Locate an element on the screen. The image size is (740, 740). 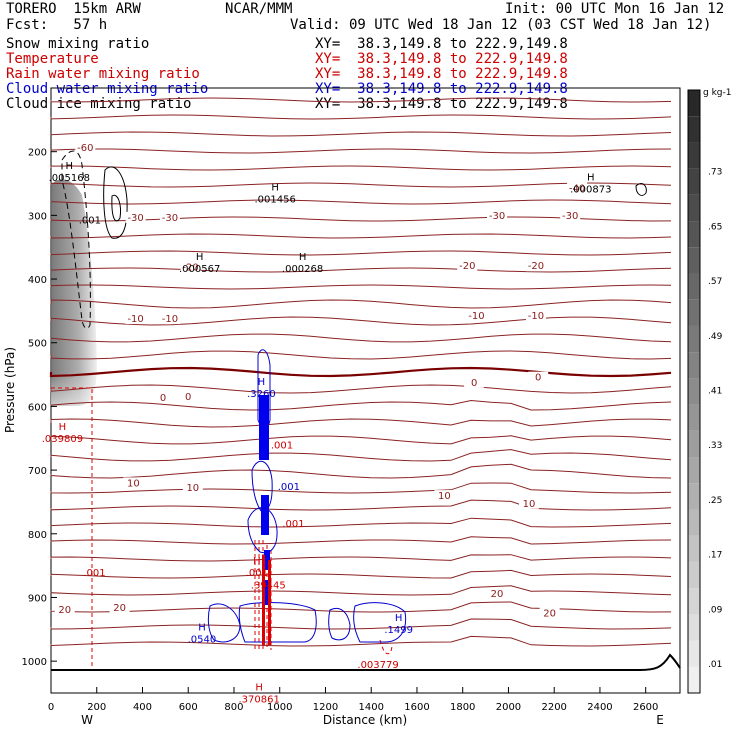
cloud-water-contours is located at coordinates (307, 496).